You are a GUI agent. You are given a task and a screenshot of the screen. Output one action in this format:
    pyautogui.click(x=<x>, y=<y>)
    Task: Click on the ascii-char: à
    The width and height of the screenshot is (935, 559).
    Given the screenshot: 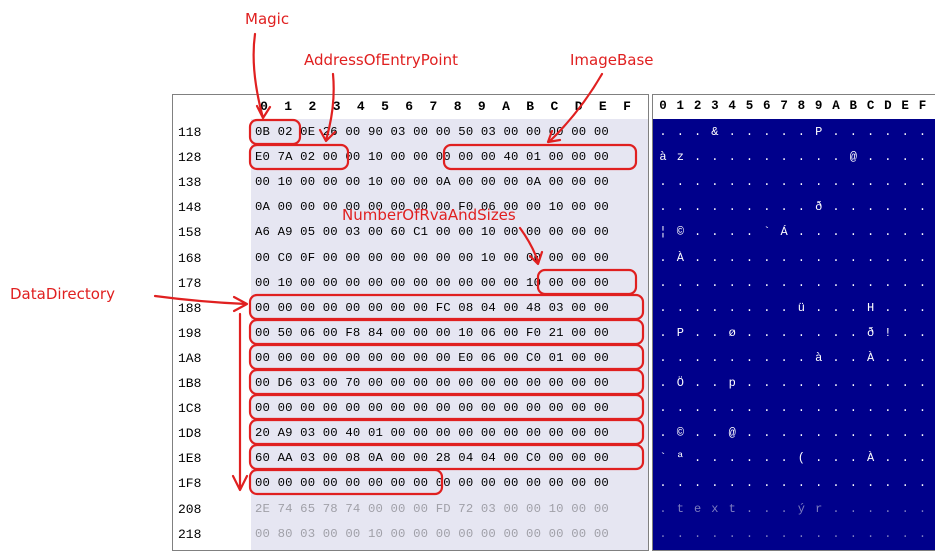 What is the action you would take?
    pyautogui.click(x=663, y=157)
    